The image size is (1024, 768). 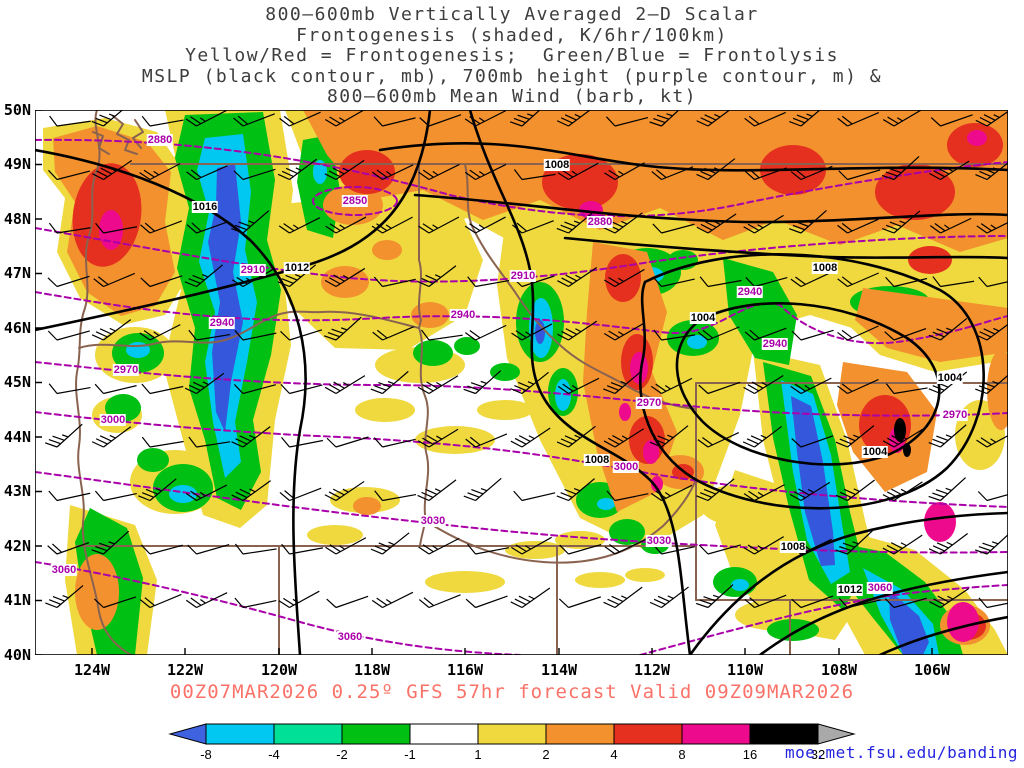 I want to click on lat-label: 42N, so click(x=17, y=546).